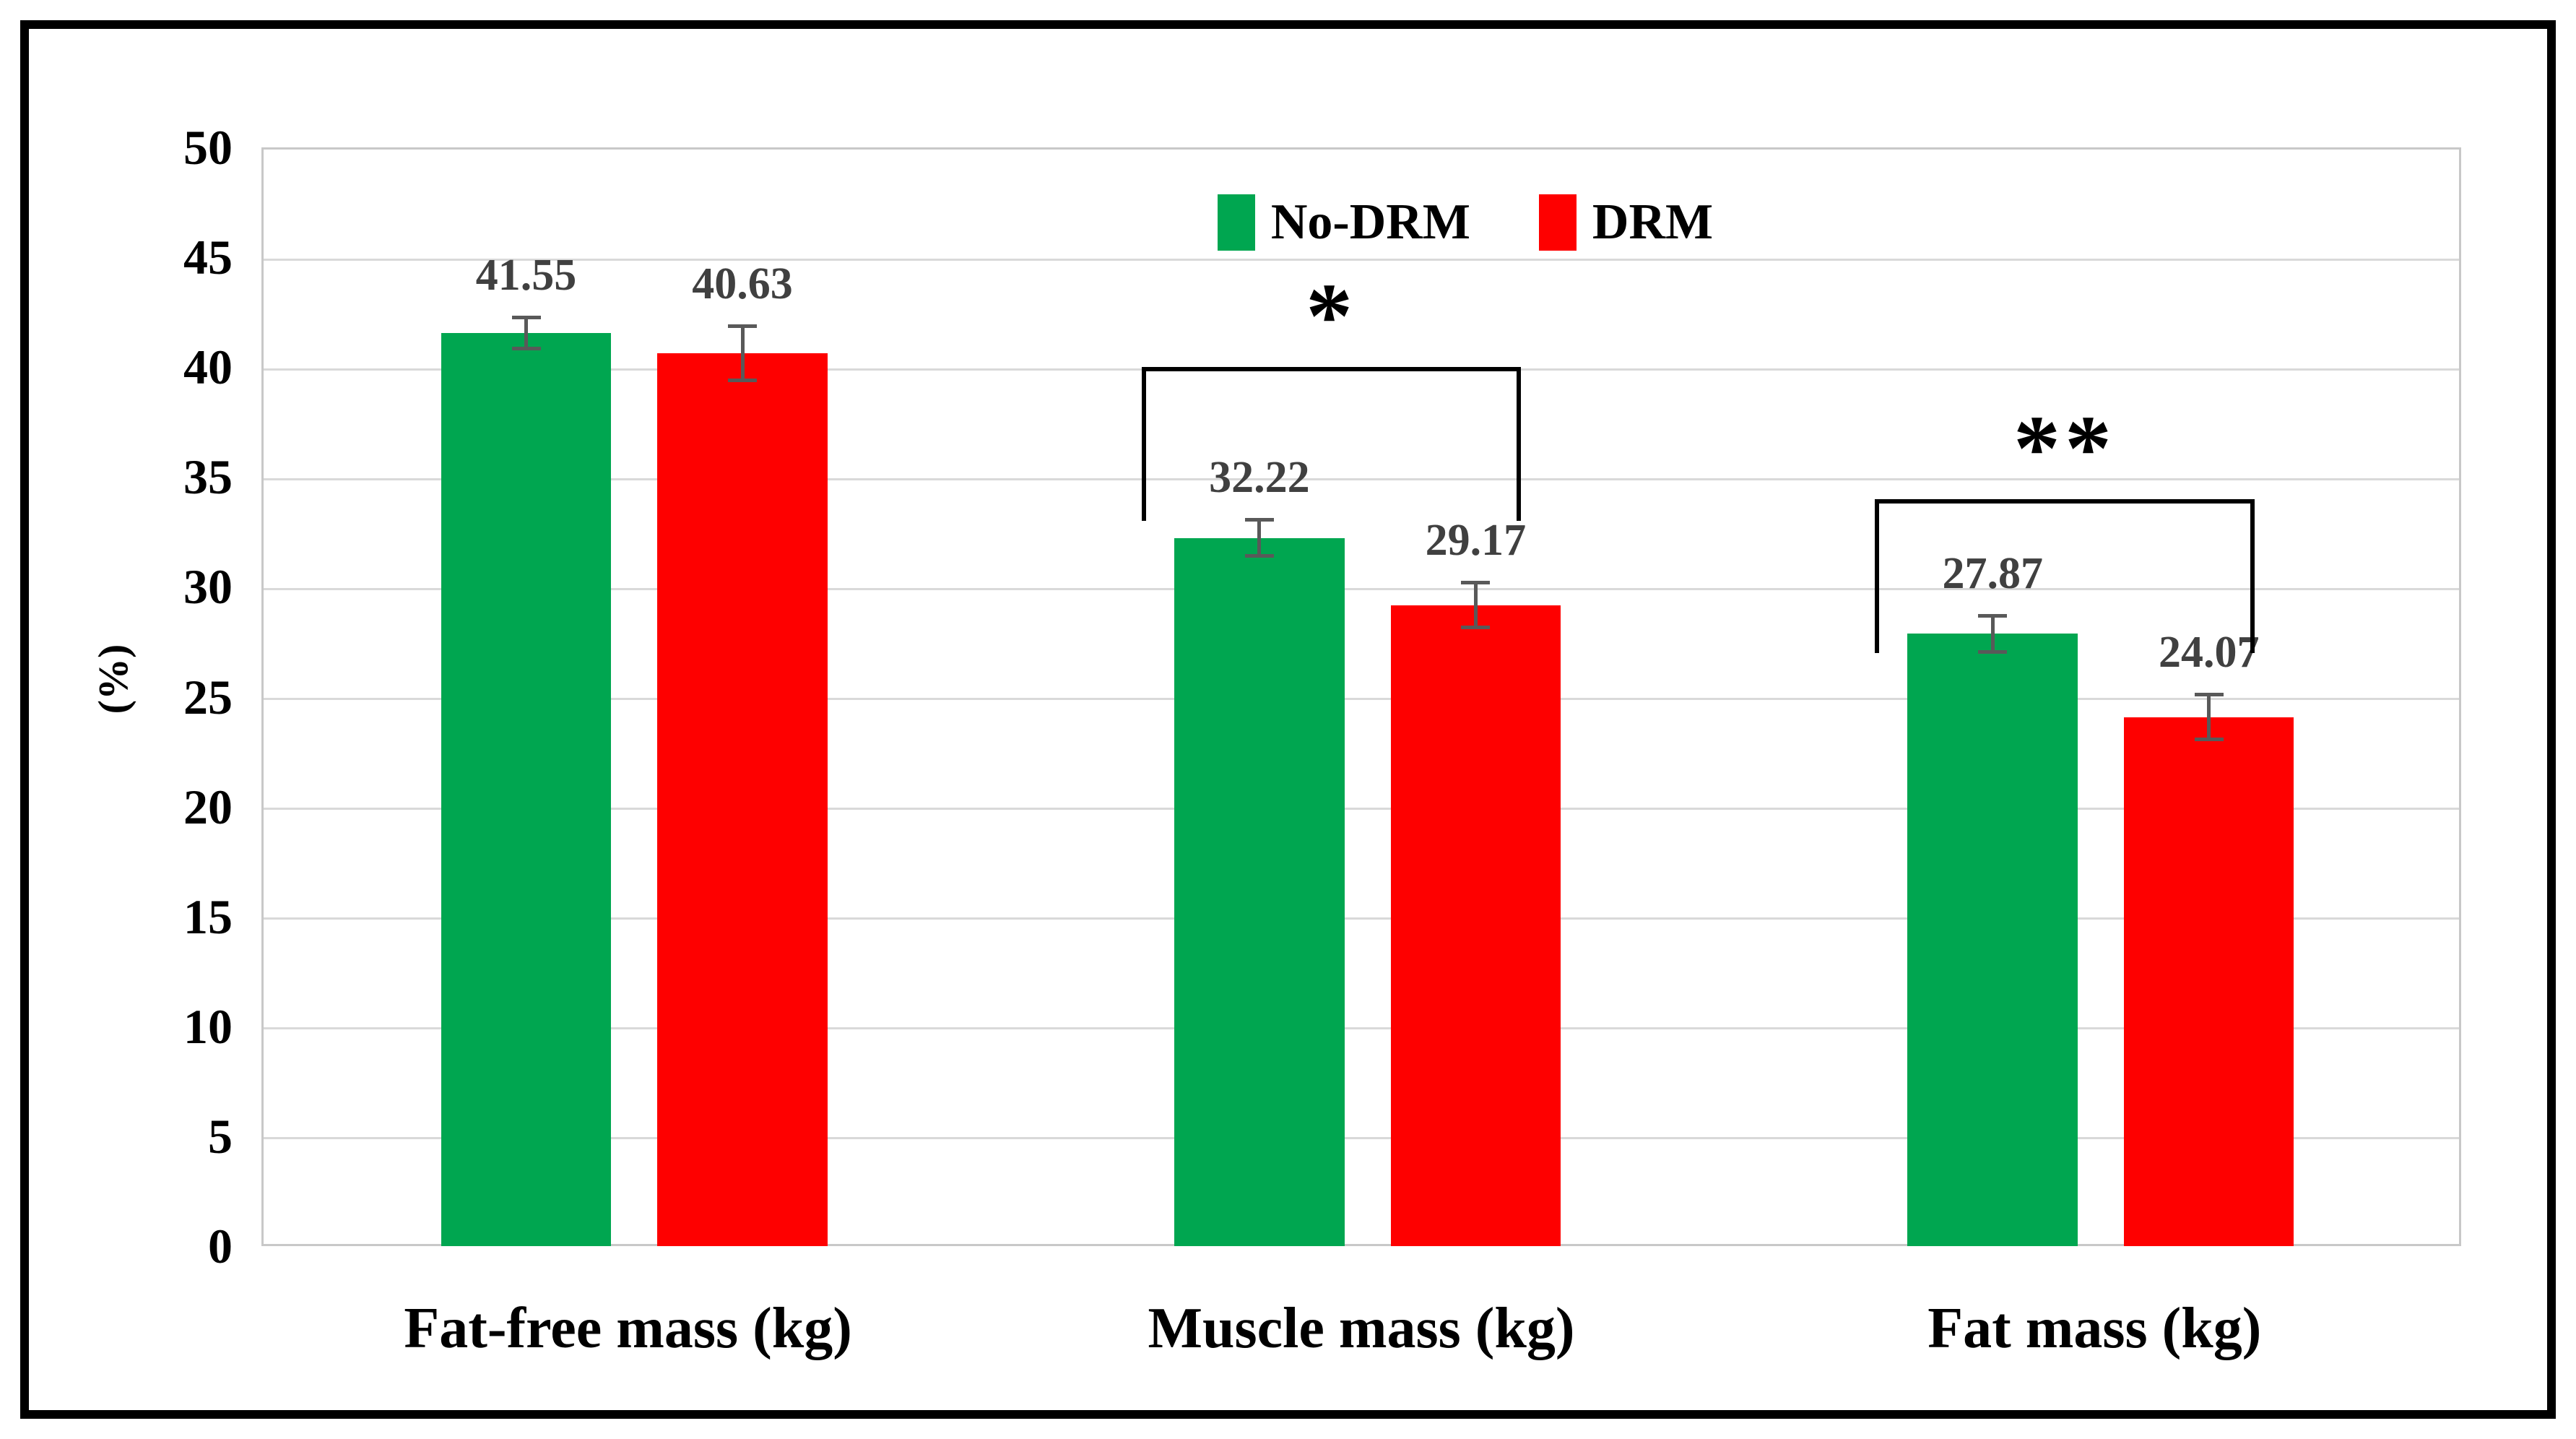 Image resolution: width=2576 pixels, height=1439 pixels. I want to click on error-bar-no-drm-muscle-mass-kg, so click(1259, 538).